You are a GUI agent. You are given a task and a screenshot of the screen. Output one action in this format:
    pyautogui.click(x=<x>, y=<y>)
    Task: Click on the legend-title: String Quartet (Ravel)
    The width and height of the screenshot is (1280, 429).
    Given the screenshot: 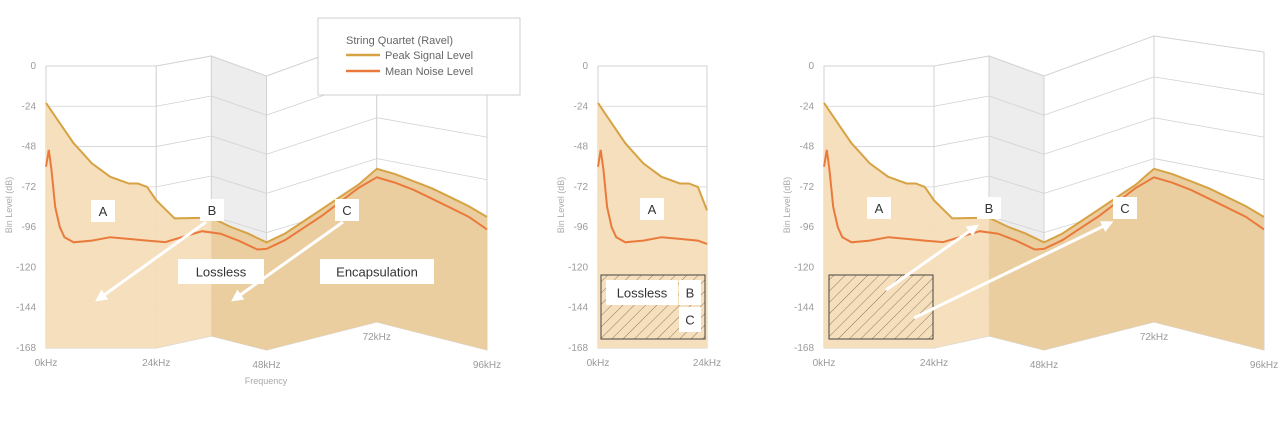 What is the action you would take?
    pyautogui.click(x=399, y=41)
    